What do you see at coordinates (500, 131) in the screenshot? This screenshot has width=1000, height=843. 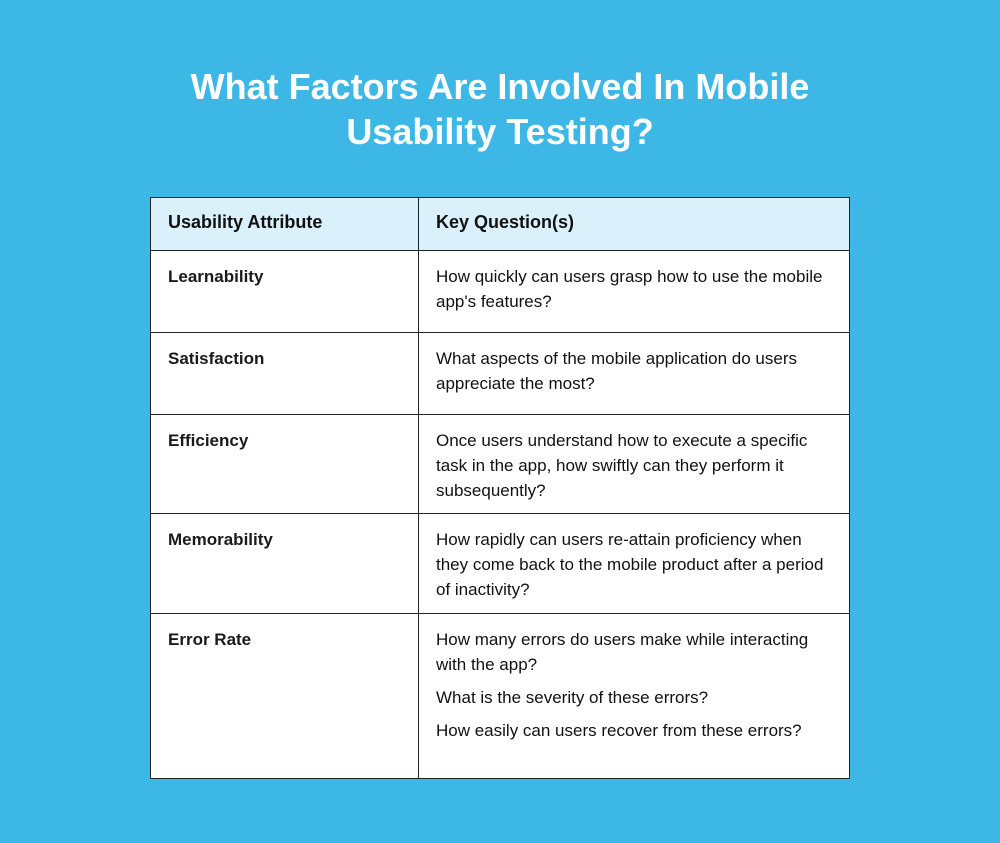 I see `title-line-2: Usability Testing?` at bounding box center [500, 131].